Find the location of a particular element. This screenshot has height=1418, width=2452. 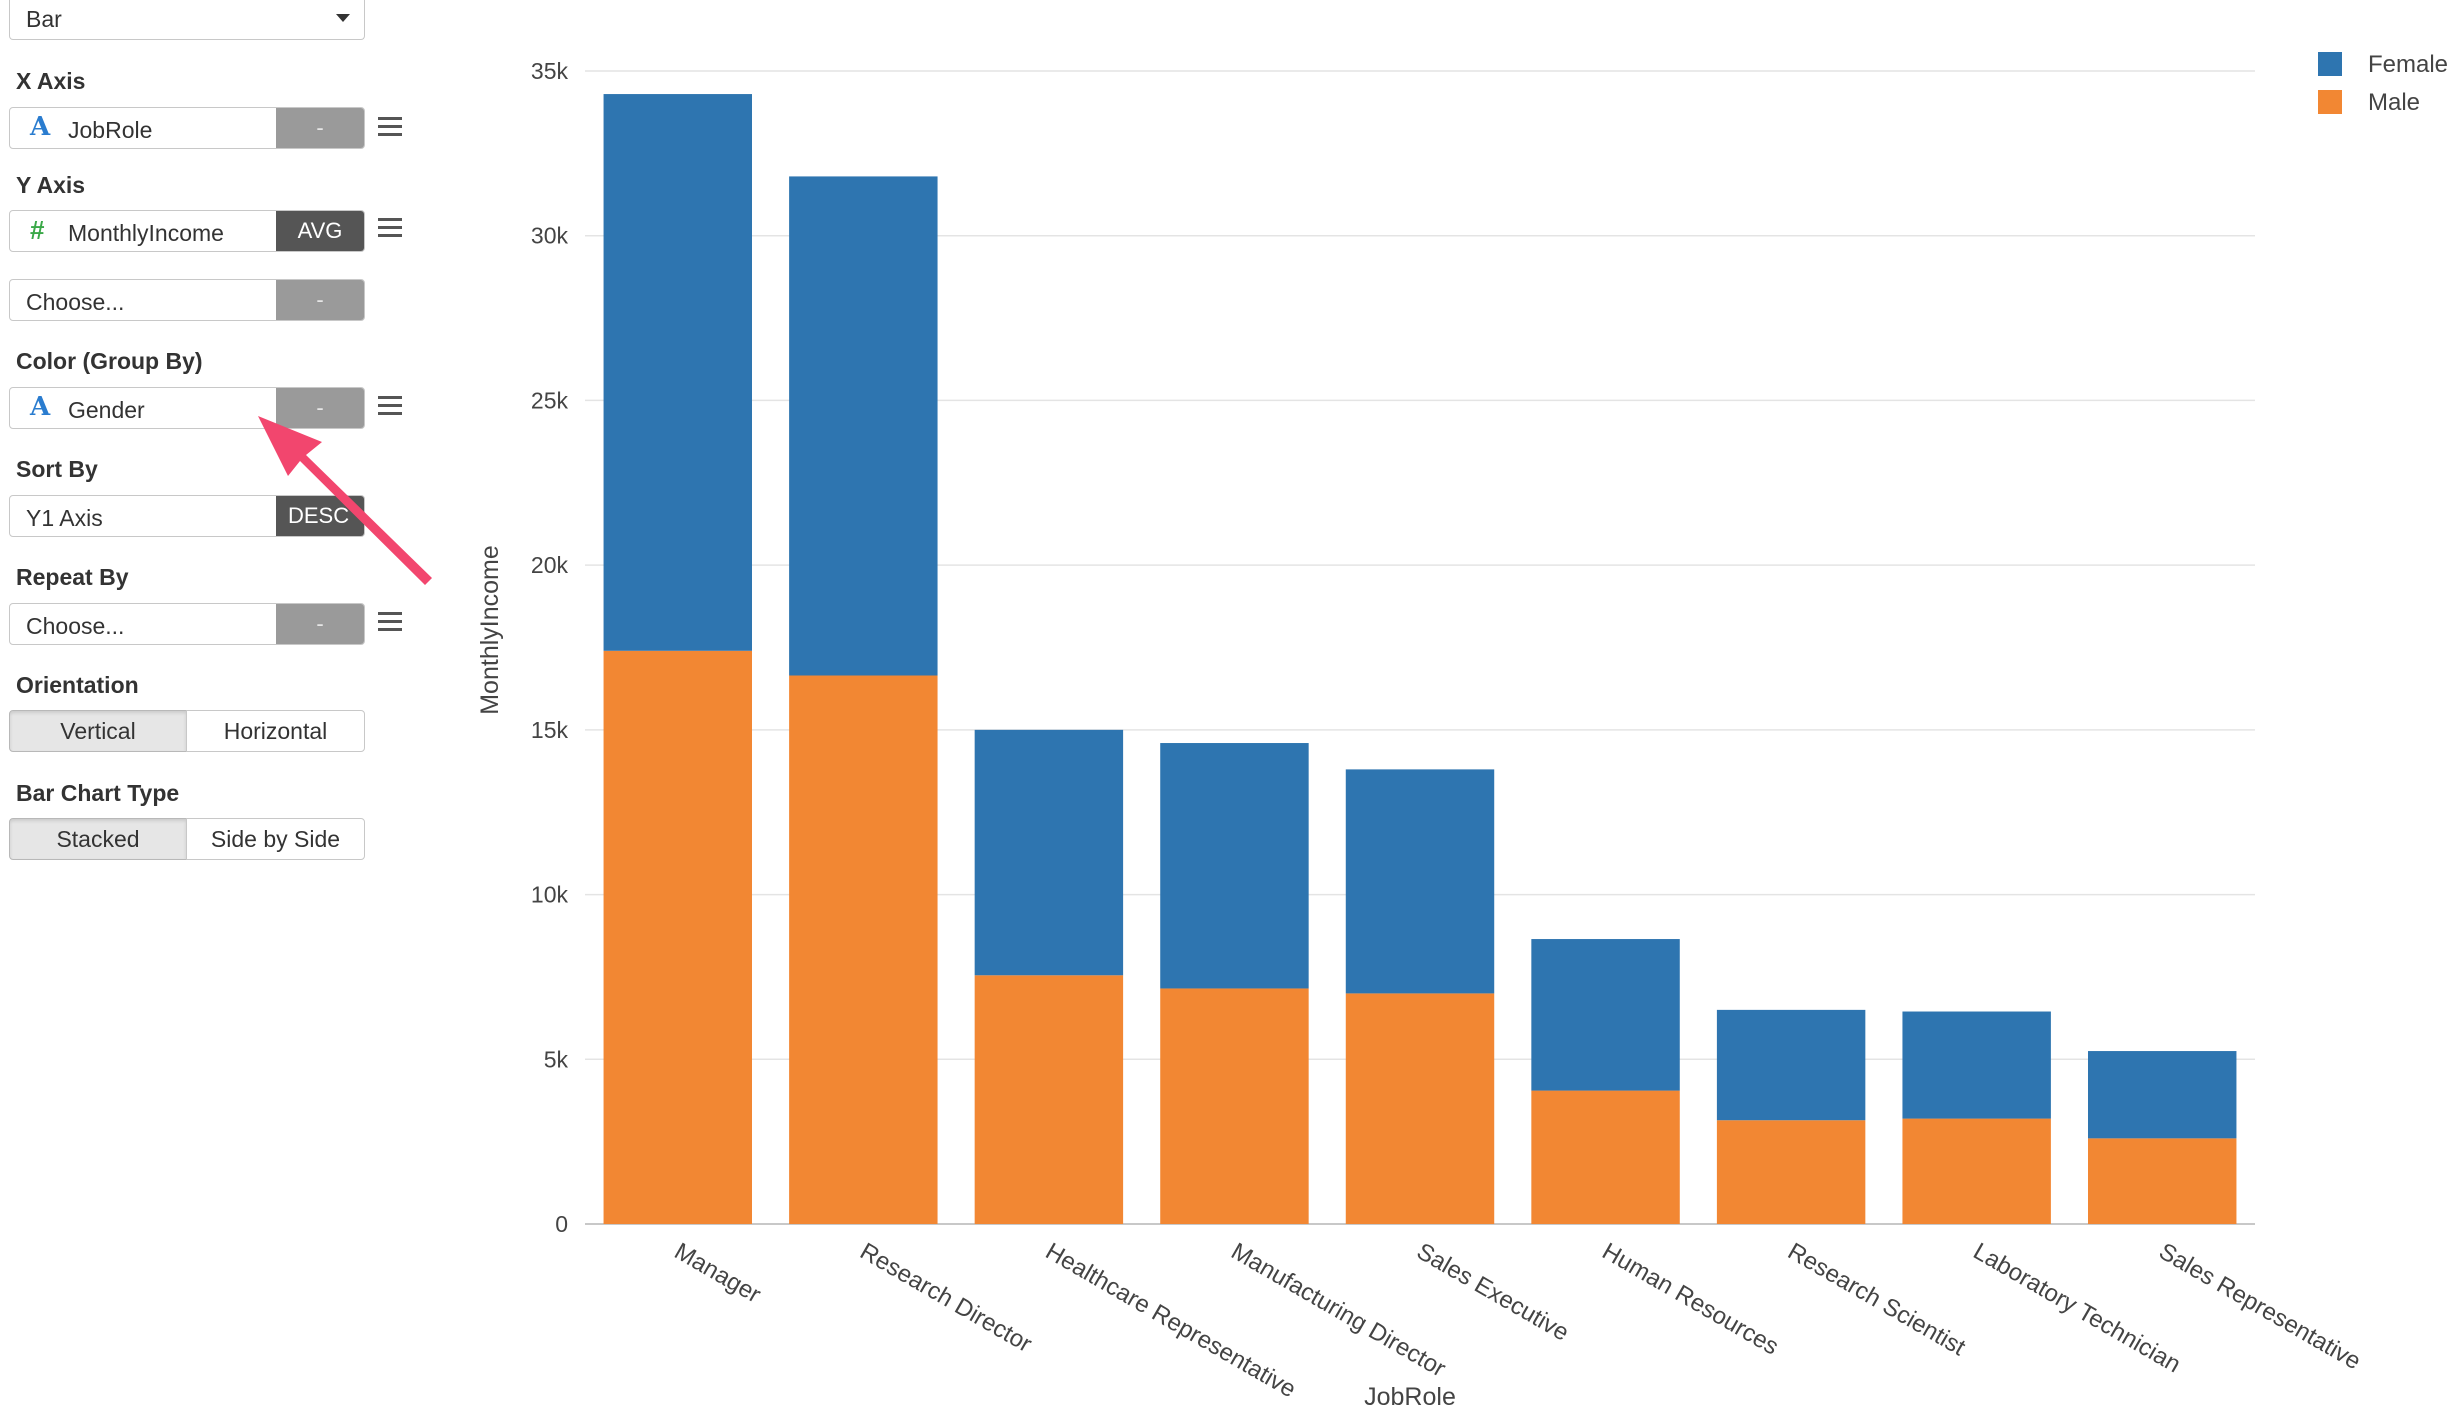

orientation-label: Orientation is located at coordinates (77, 685).